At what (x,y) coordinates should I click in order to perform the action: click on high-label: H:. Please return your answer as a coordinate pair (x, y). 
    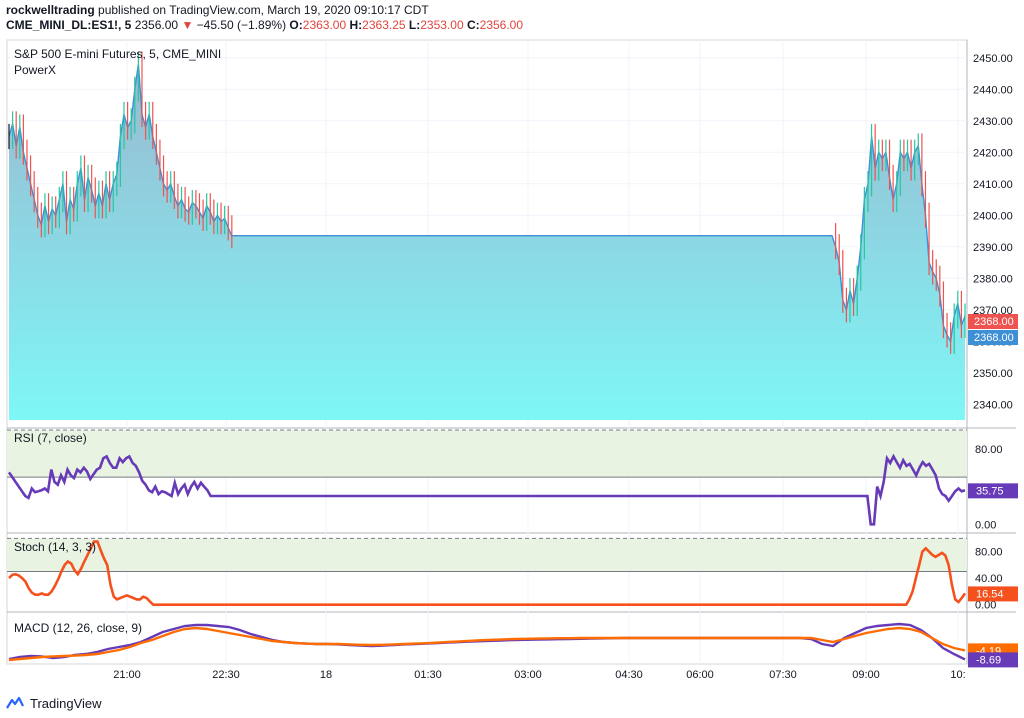
    Looking at the image, I should click on (356, 25).